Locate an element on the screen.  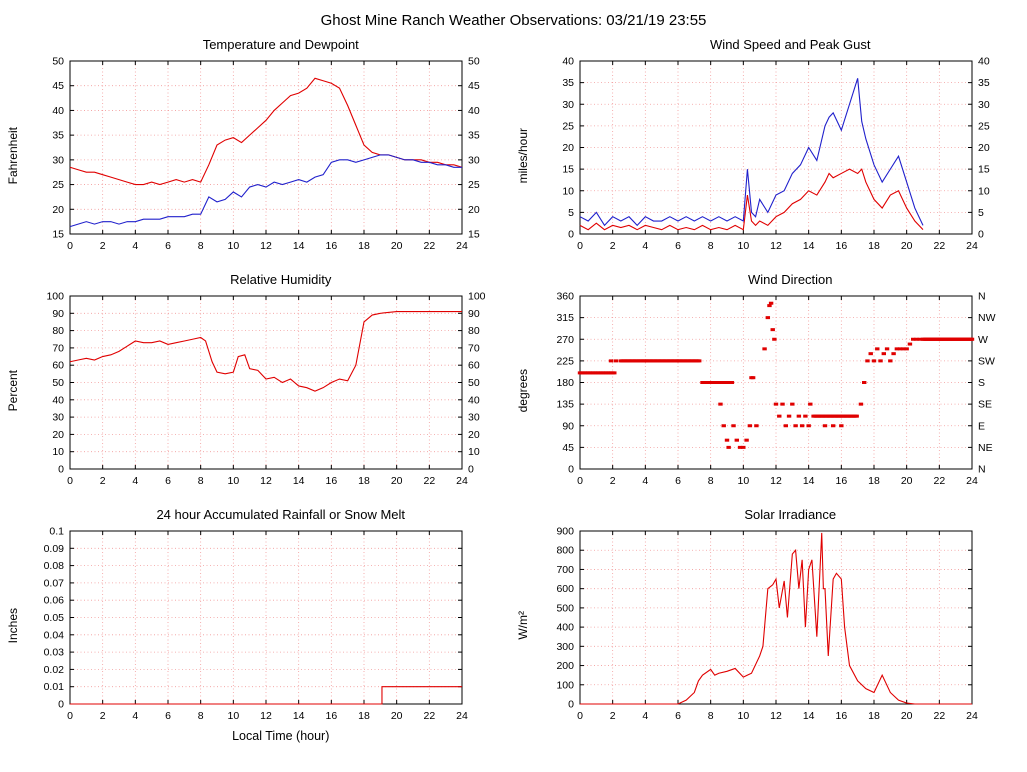
svg-text: 270 is located at coordinates (565, 340).